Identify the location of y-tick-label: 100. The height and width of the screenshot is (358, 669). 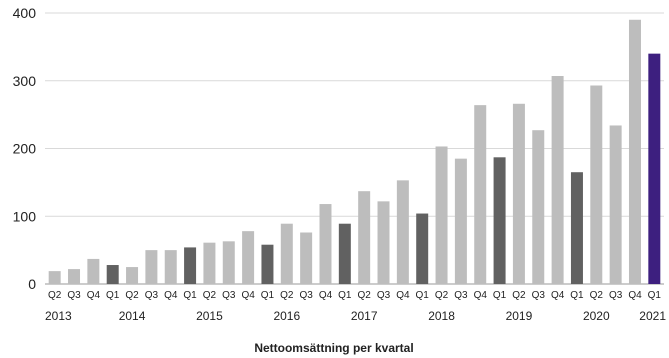
(25, 216).